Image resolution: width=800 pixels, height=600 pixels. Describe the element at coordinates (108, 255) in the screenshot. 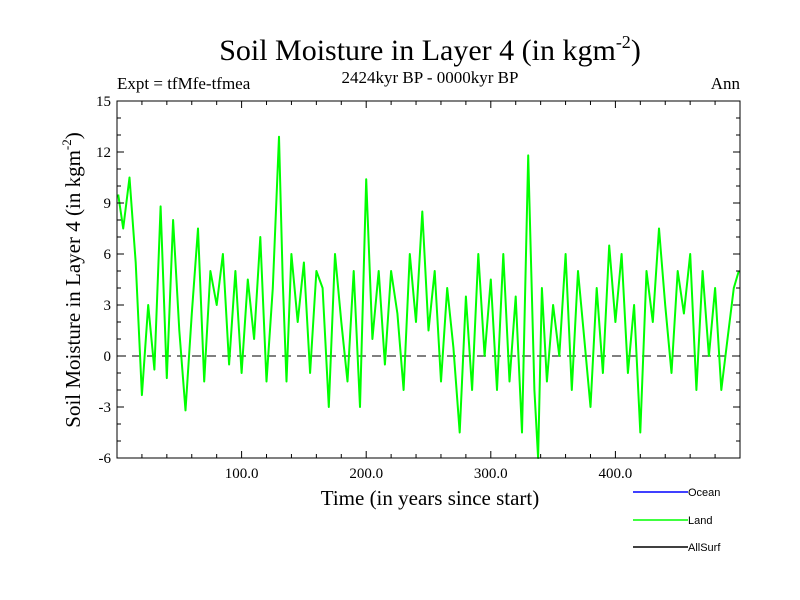

I see `y-tick-label: 6` at that location.